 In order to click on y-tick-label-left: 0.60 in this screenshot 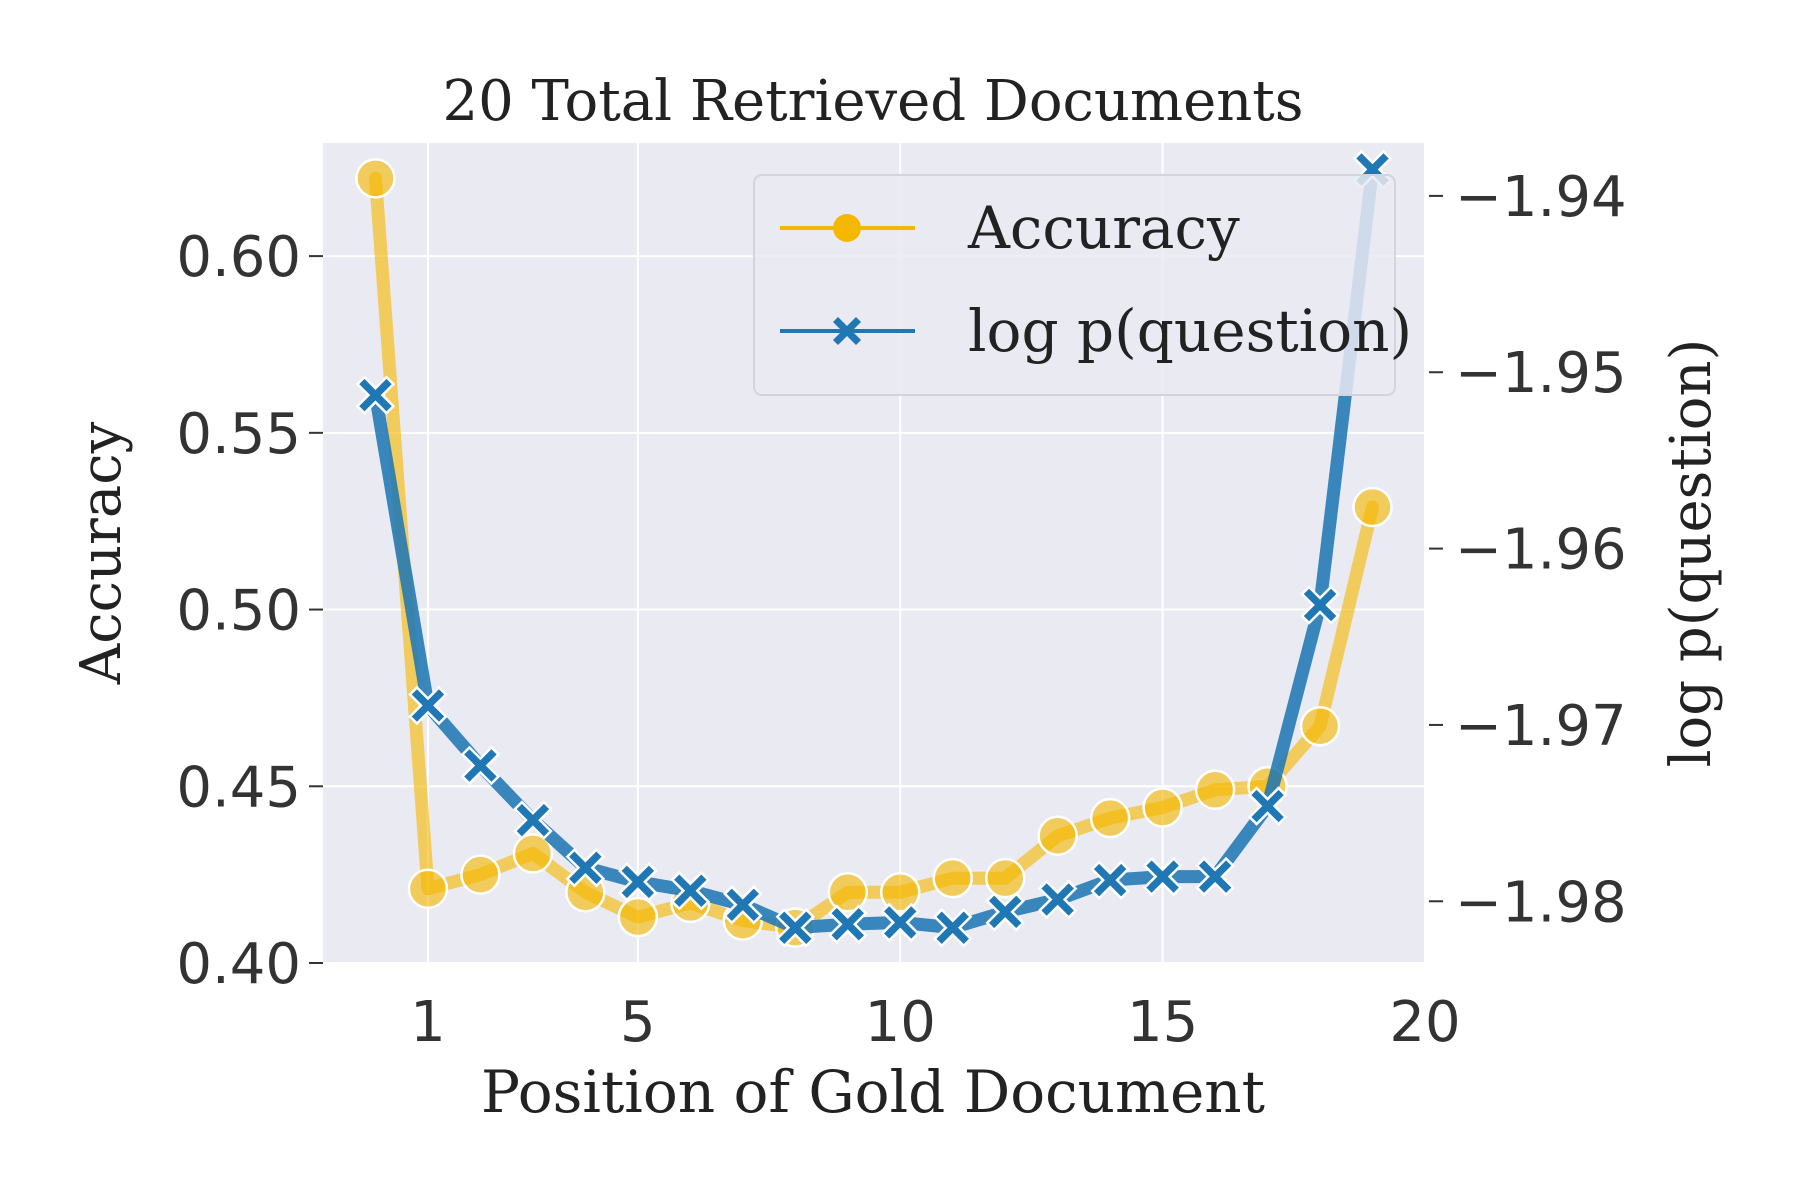, I will do `click(238, 257)`.